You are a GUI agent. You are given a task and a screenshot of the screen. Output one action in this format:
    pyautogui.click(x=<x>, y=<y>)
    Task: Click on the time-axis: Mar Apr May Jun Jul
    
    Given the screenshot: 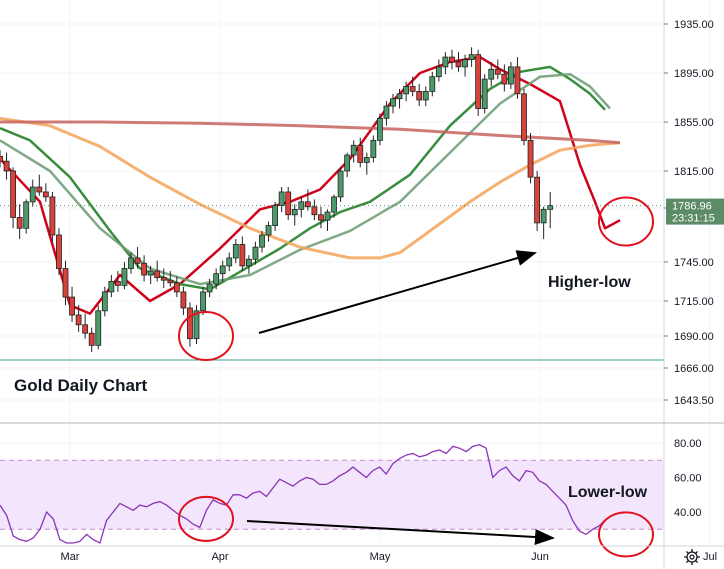 What is the action you would take?
    pyautogui.click(x=389, y=557)
    